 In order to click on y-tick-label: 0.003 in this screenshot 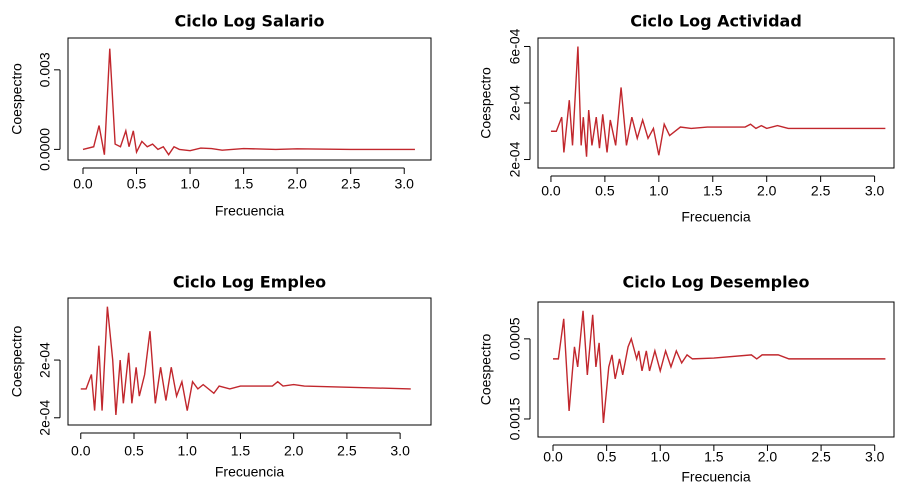, I will do `click(45, 69)`.